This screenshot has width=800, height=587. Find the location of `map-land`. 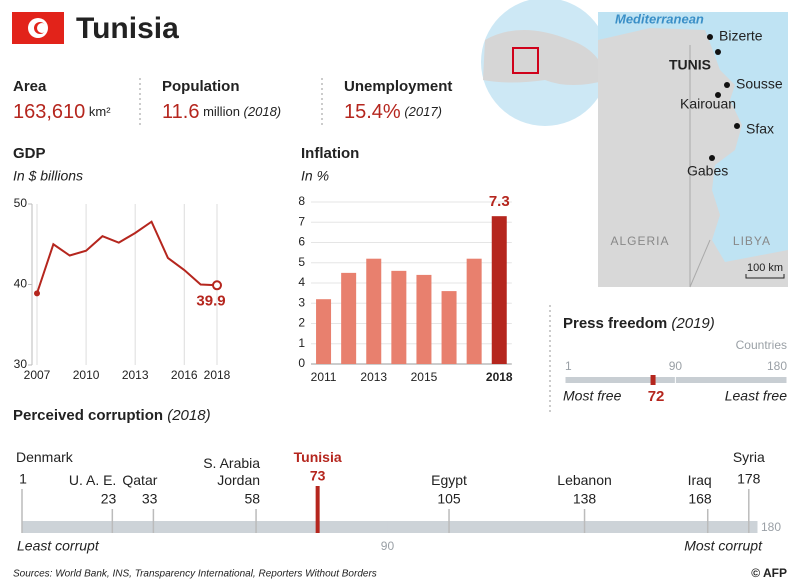

map-land is located at coordinates (693, 157).